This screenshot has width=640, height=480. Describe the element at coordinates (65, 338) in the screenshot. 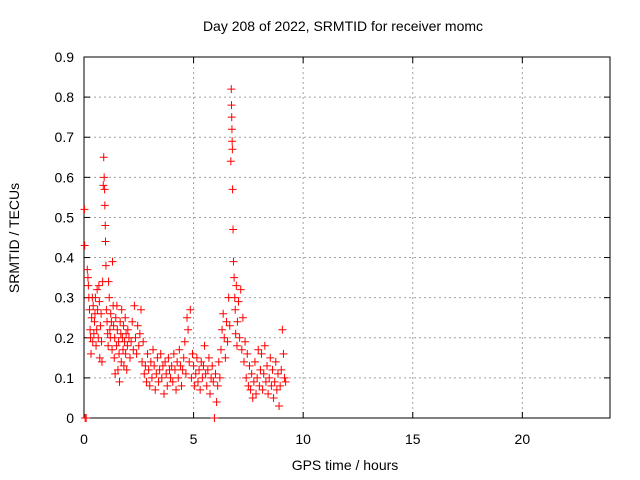

I see `y-tick-label: 0.2` at that location.